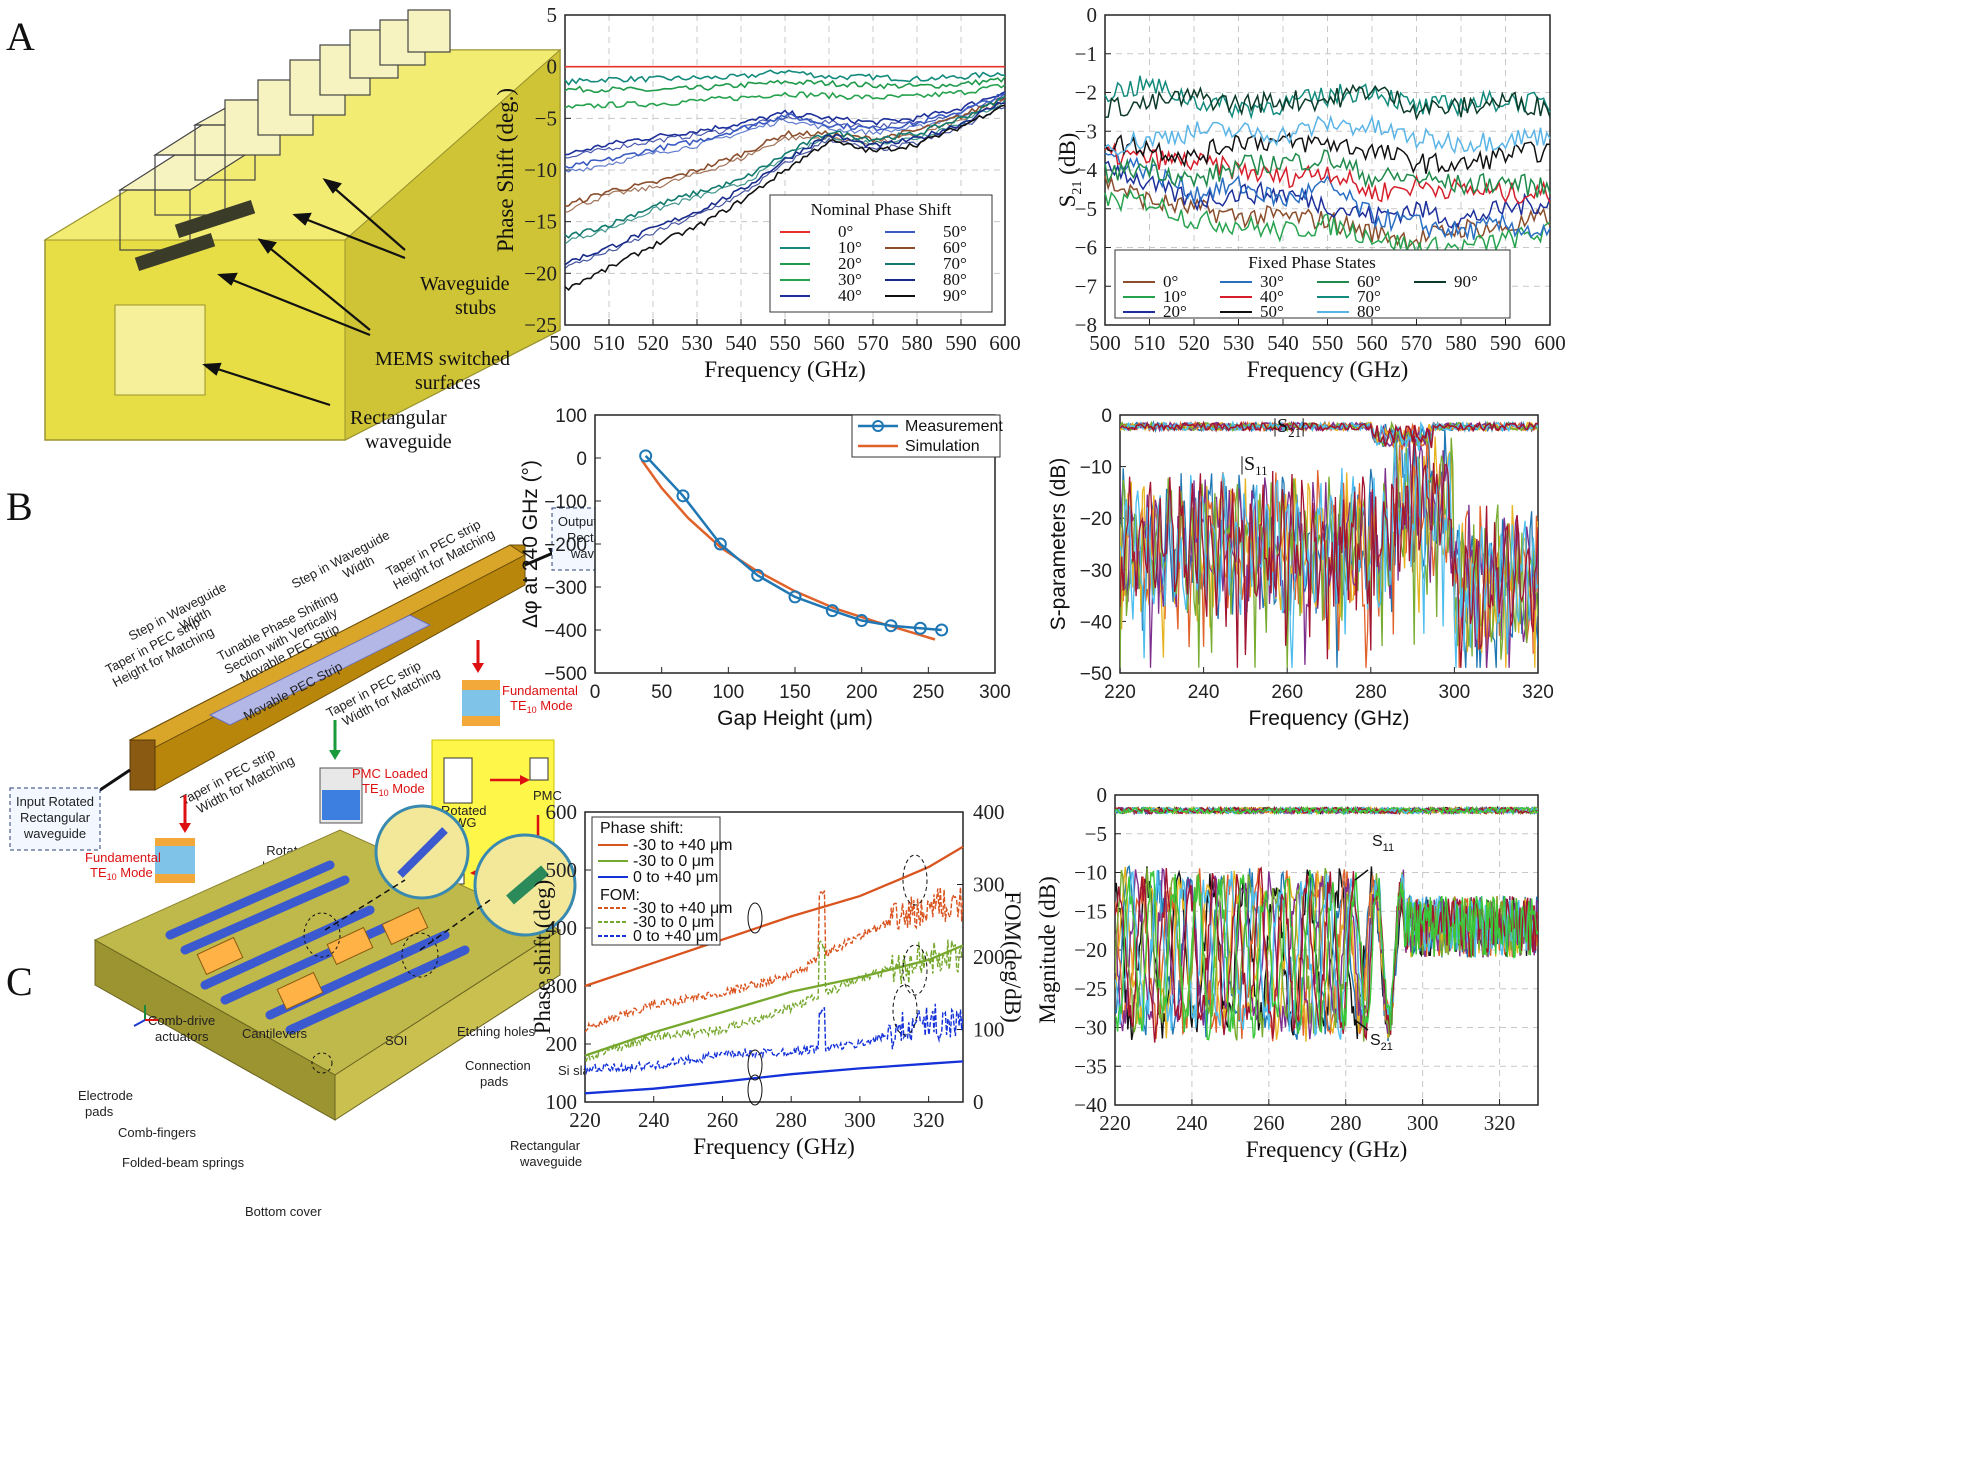 The height and width of the screenshot is (1464, 1968). Describe the element at coordinates (275, 1033) in the screenshot. I see `label-cantilevers: Cantilevers` at that location.